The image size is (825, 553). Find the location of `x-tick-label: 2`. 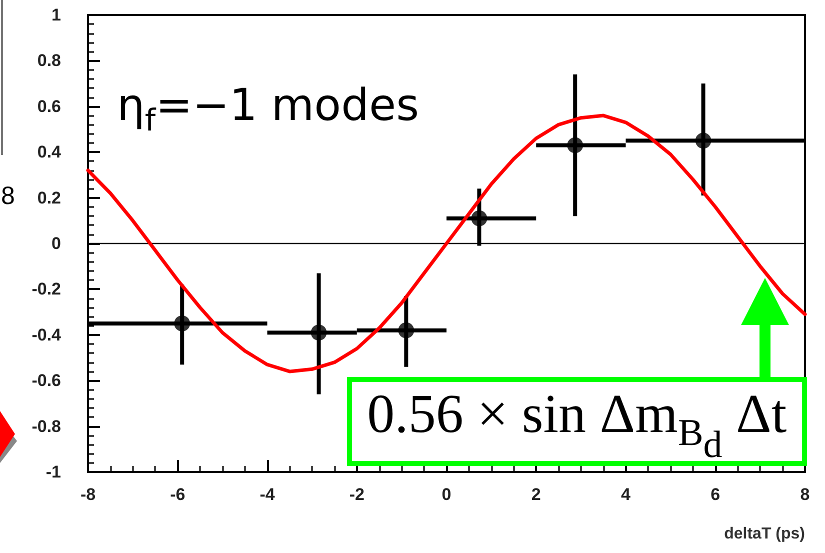

x-tick-label: 2 is located at coordinates (536, 494).